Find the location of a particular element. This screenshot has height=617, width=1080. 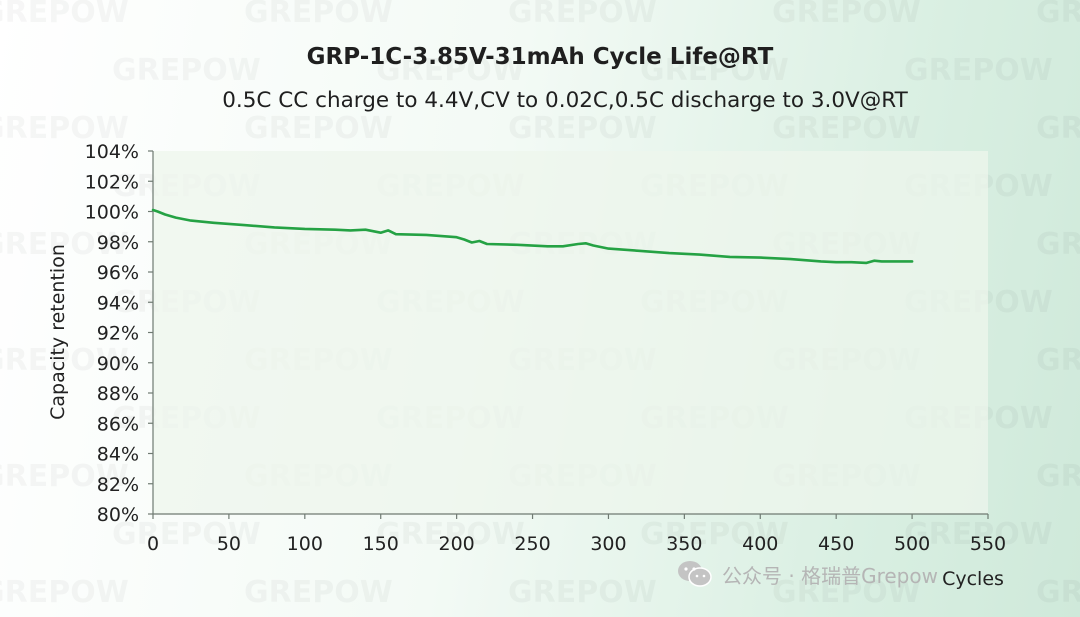

x-tick-label: 100 is located at coordinates (305, 544).